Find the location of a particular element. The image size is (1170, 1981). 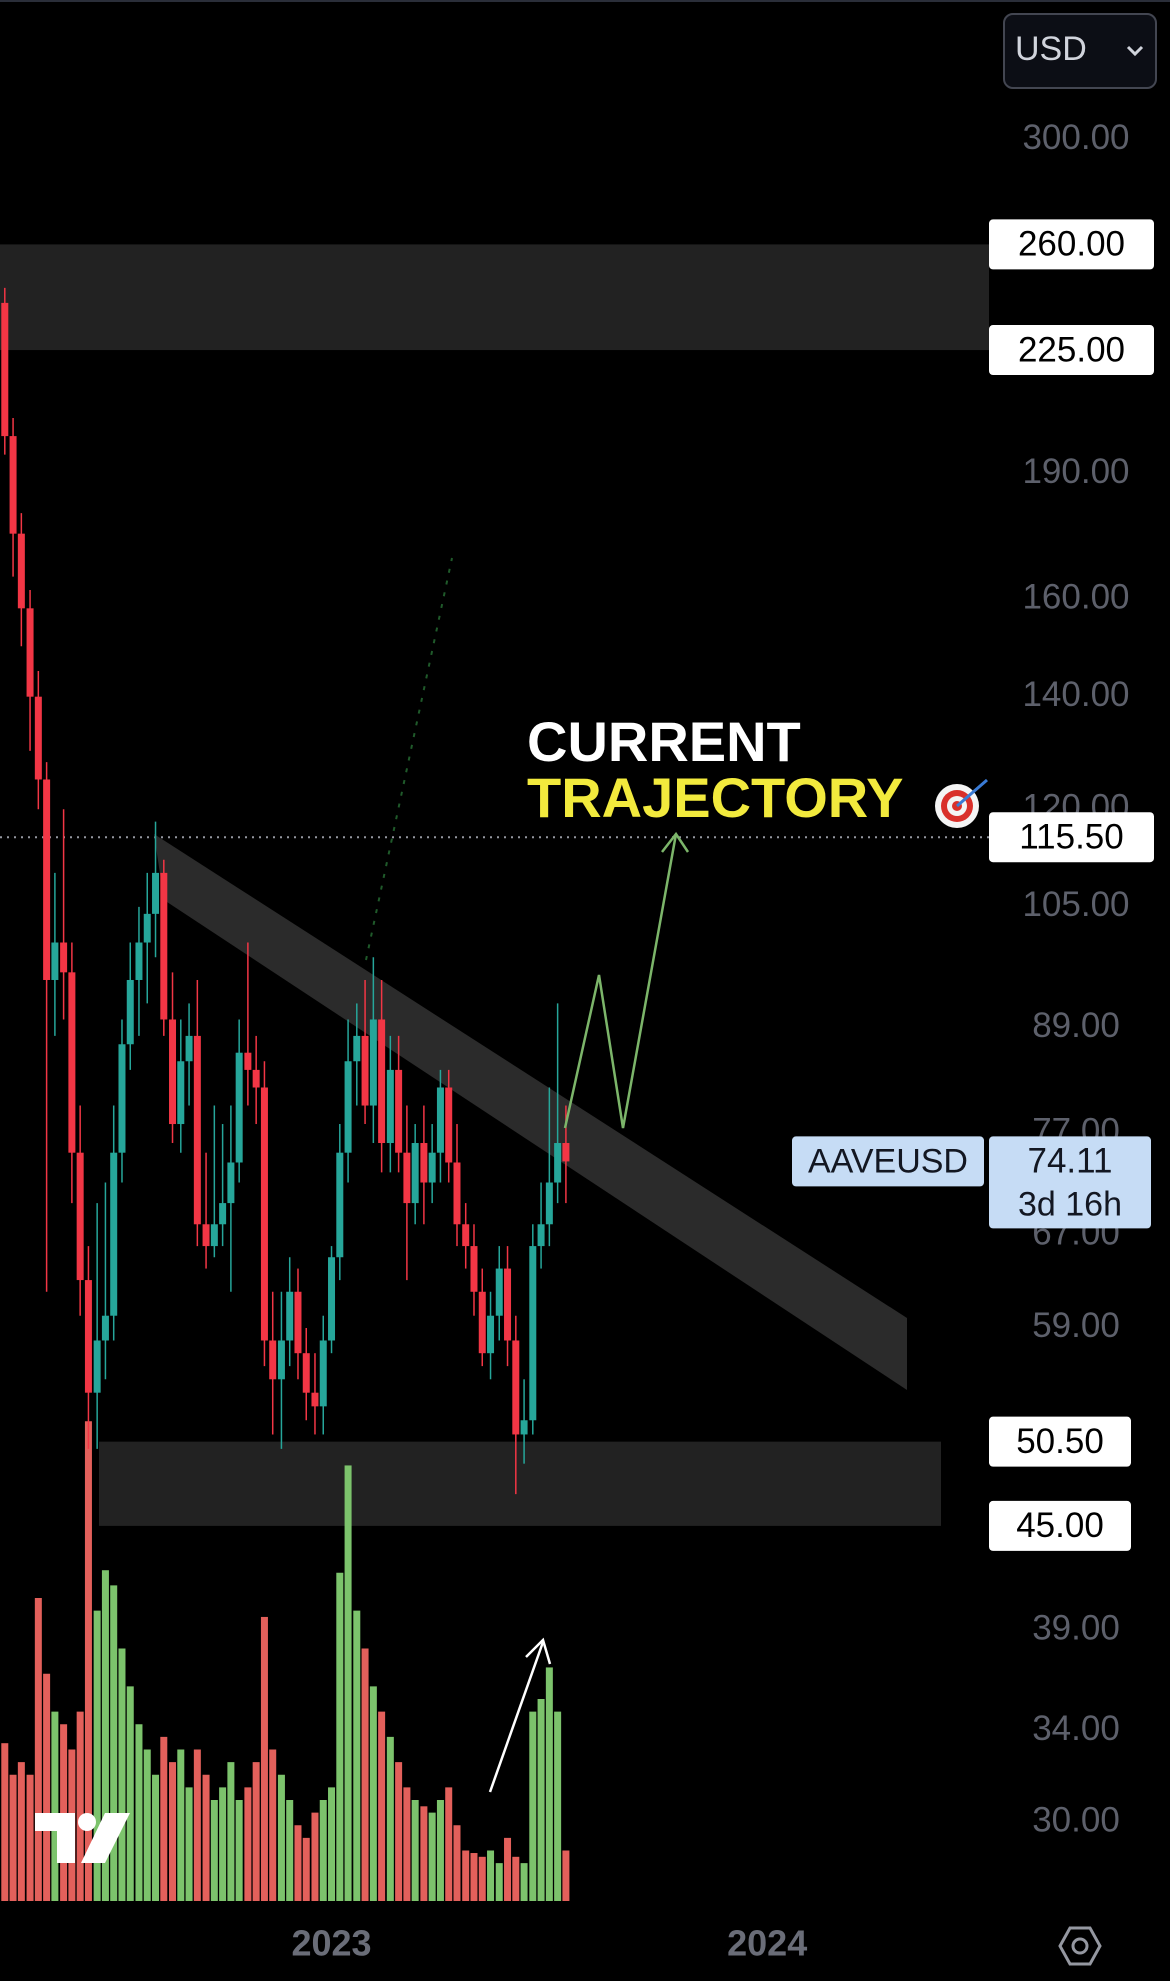

countdown-label: 3d 16h is located at coordinates (1070, 1204).